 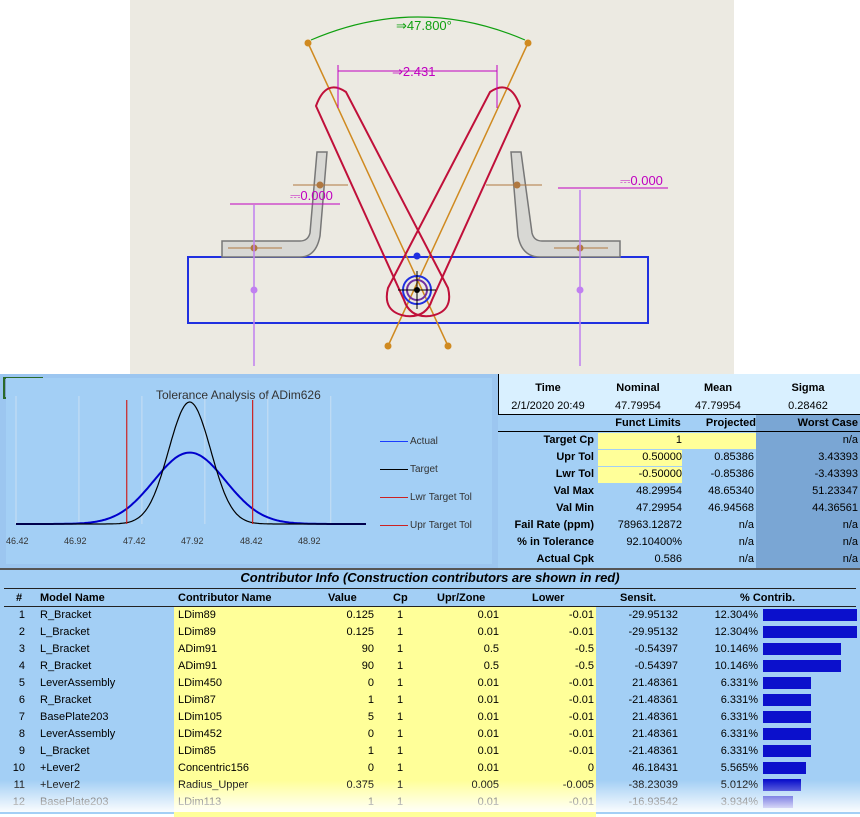 I want to click on mean-value: 47.79954, so click(x=718, y=406).